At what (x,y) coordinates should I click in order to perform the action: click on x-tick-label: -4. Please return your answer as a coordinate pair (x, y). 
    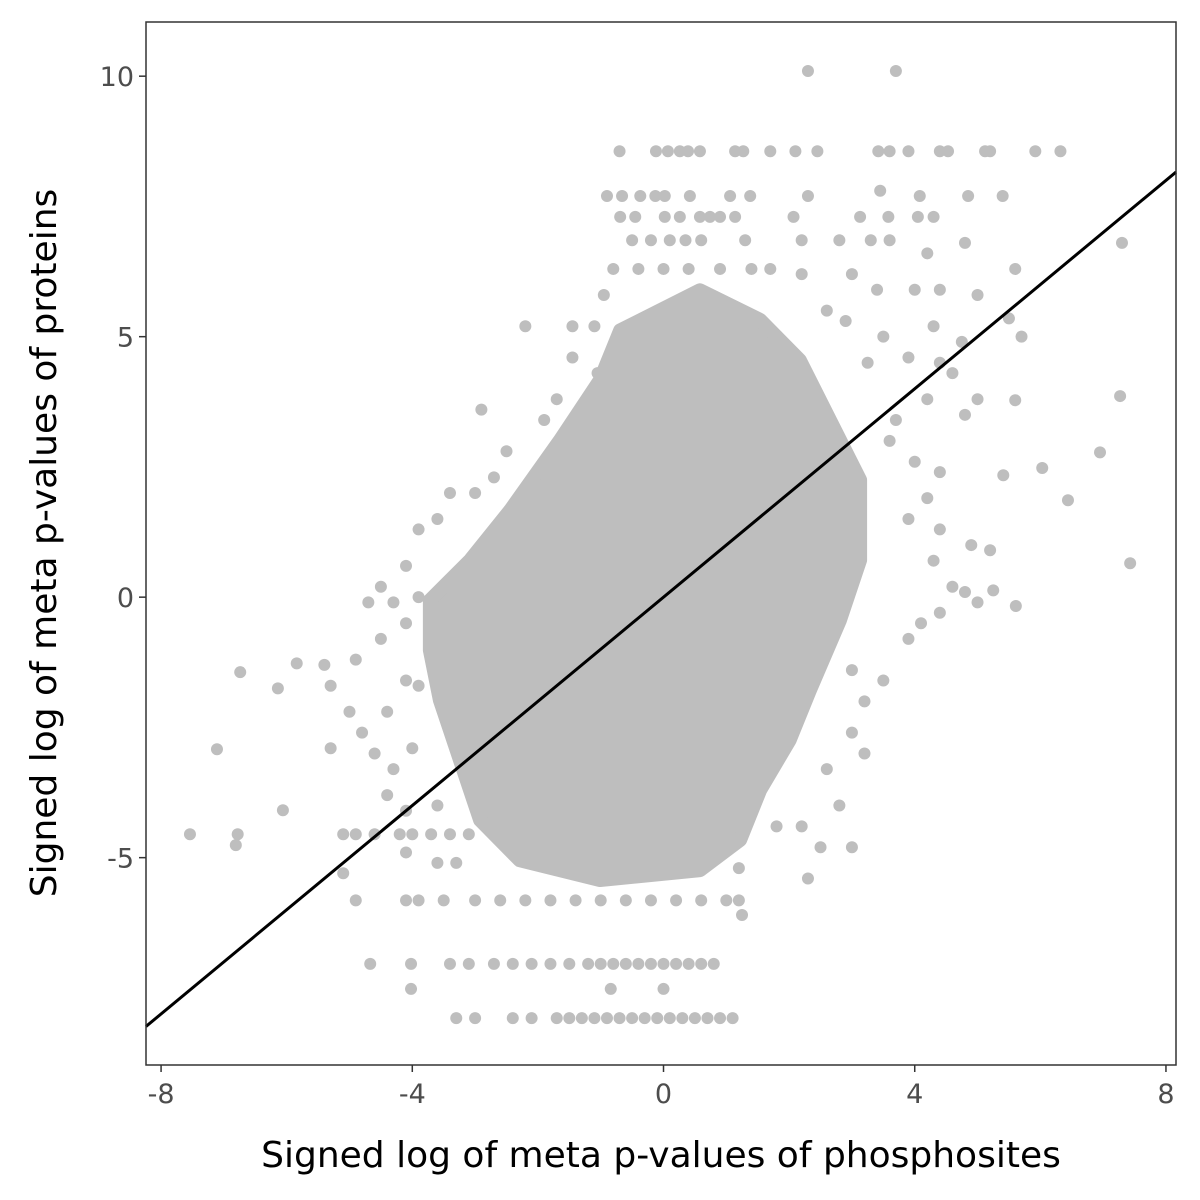
    Looking at the image, I should click on (412, 1094).